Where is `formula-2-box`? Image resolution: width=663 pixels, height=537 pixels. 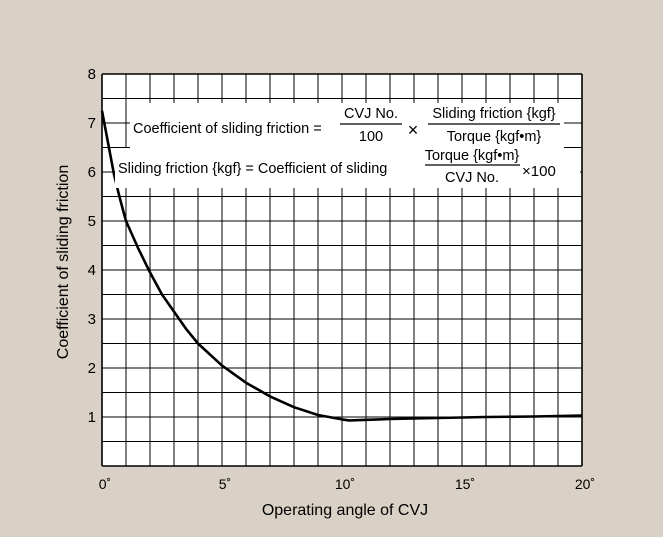 formula-2-box is located at coordinates (347, 168).